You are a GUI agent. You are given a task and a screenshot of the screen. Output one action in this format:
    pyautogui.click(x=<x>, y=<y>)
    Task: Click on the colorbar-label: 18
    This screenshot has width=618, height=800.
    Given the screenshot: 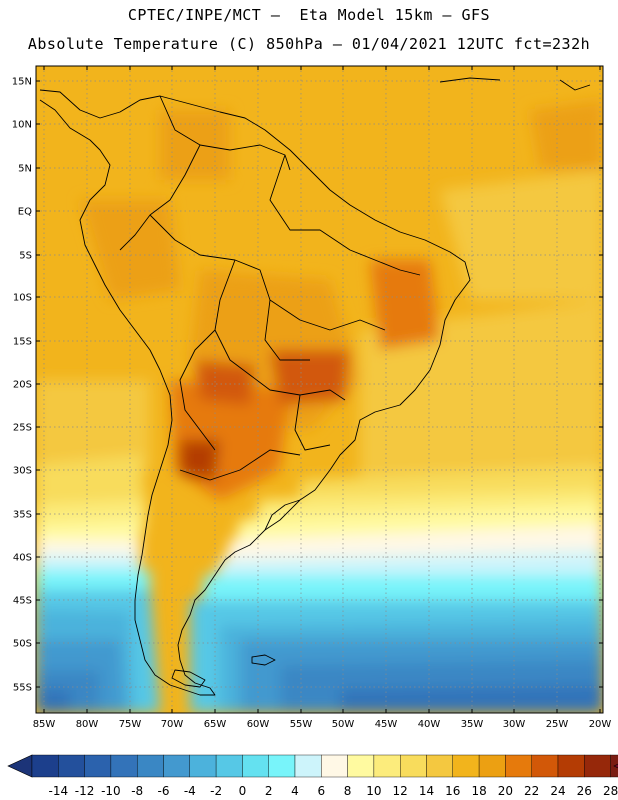 What is the action you would take?
    pyautogui.click(x=478, y=791)
    